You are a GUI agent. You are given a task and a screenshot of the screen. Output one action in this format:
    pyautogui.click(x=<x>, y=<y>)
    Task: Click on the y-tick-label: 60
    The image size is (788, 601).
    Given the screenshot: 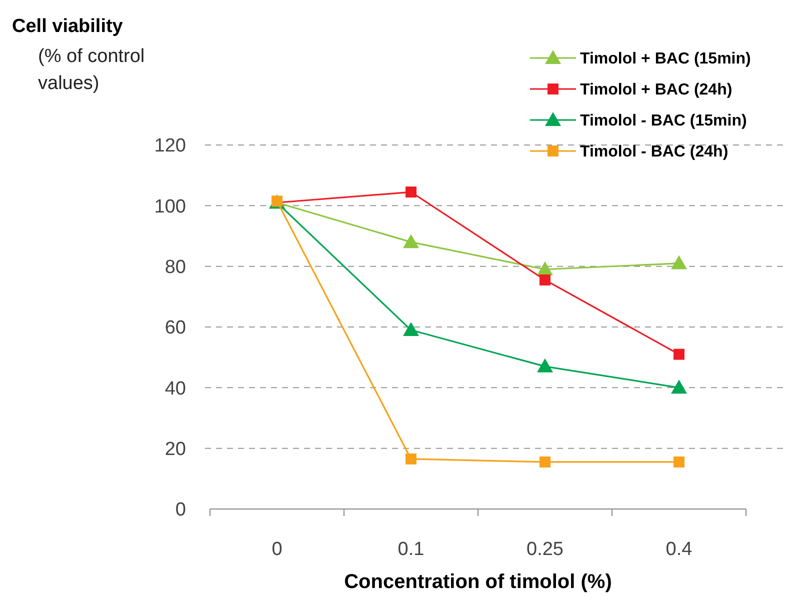 What is the action you would take?
    pyautogui.click(x=175, y=328)
    